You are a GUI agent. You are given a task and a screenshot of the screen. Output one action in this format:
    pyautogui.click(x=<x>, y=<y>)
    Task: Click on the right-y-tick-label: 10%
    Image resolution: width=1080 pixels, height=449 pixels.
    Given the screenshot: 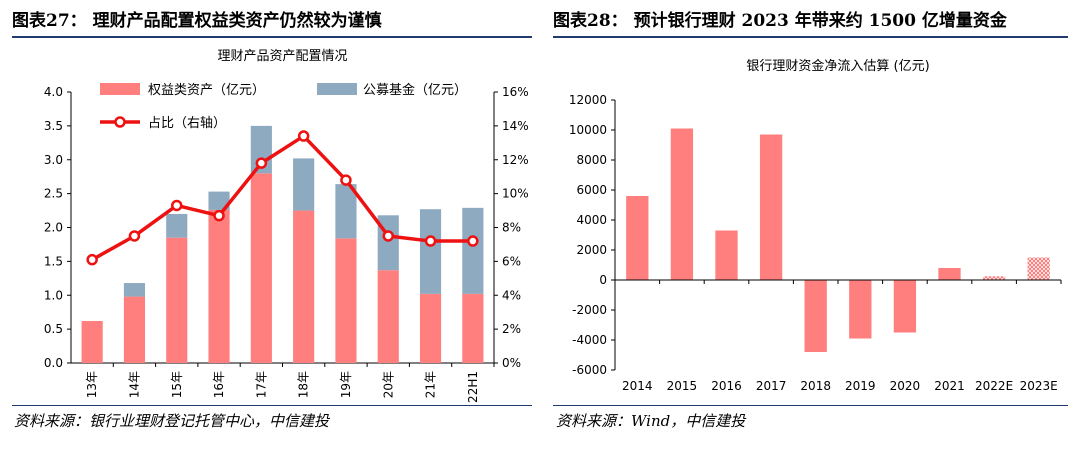 What is the action you would take?
    pyautogui.click(x=515, y=194)
    